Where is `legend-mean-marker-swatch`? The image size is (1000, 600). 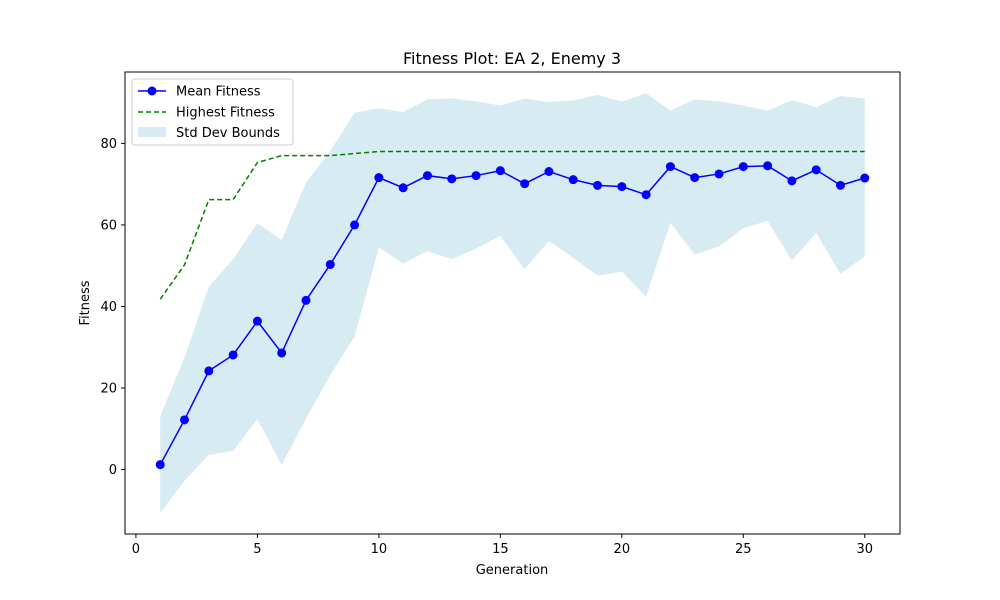 legend-mean-marker-swatch is located at coordinates (152, 91).